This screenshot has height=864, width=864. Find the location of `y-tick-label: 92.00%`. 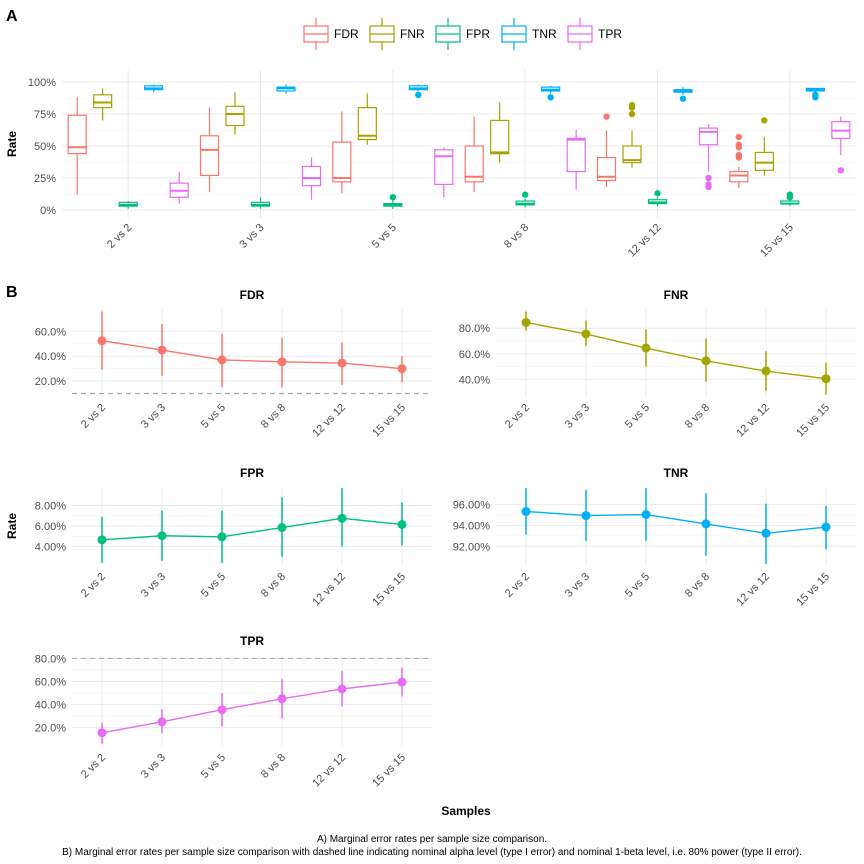

y-tick-label: 92.00% is located at coordinates (472, 547).